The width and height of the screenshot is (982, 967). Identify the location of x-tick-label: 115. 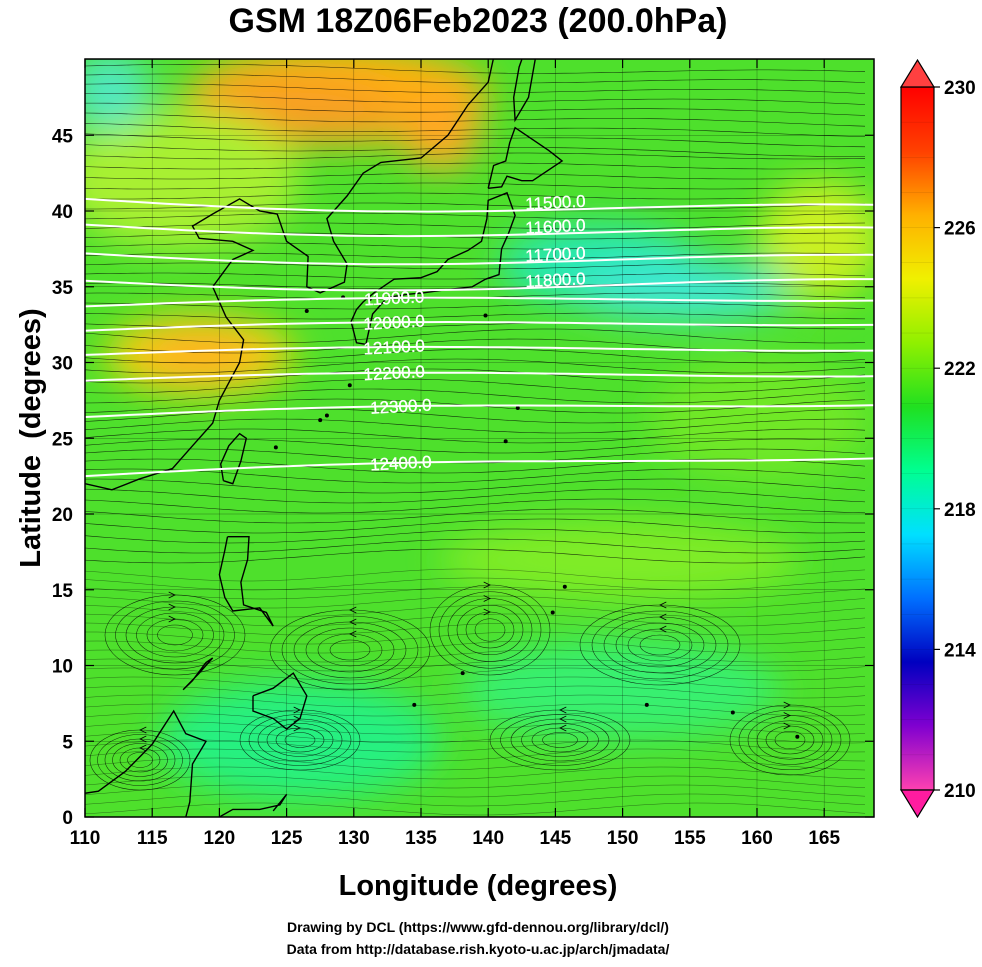
(152, 838).